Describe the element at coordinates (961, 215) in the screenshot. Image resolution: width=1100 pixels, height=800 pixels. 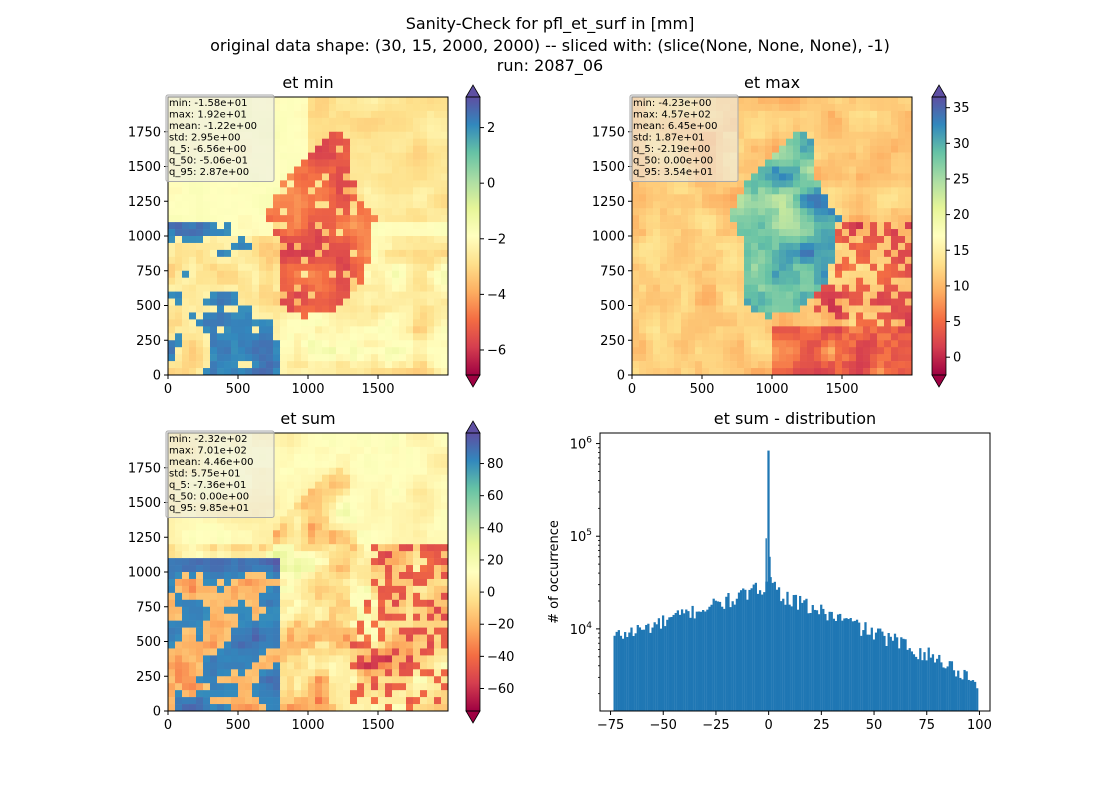
I see `colorbar-tick-label: 20` at that location.